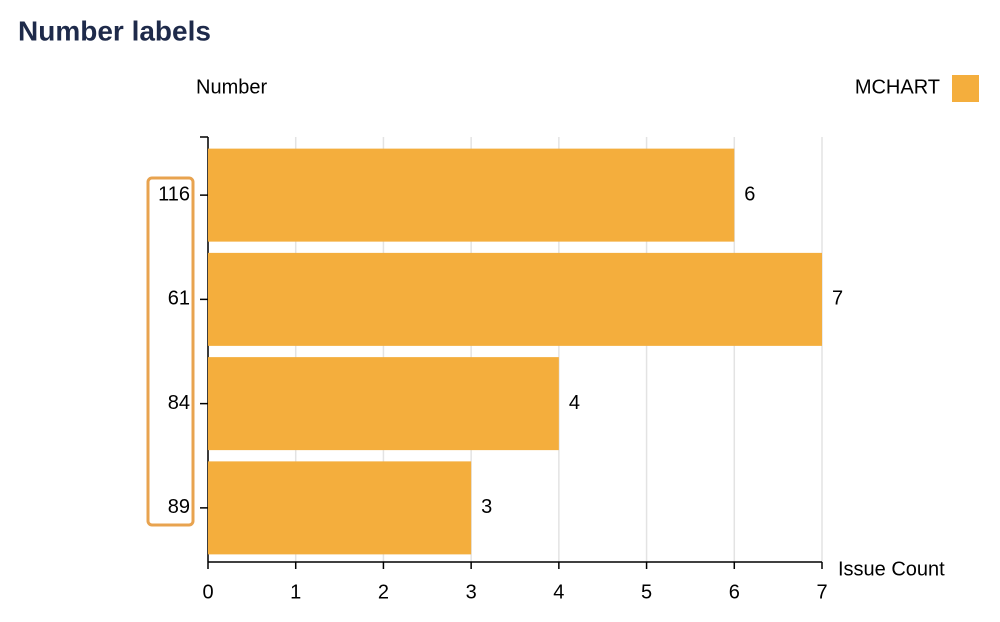 The width and height of the screenshot is (1000, 622). Describe the element at coordinates (170, 351) in the screenshot. I see `highlight-box` at that location.